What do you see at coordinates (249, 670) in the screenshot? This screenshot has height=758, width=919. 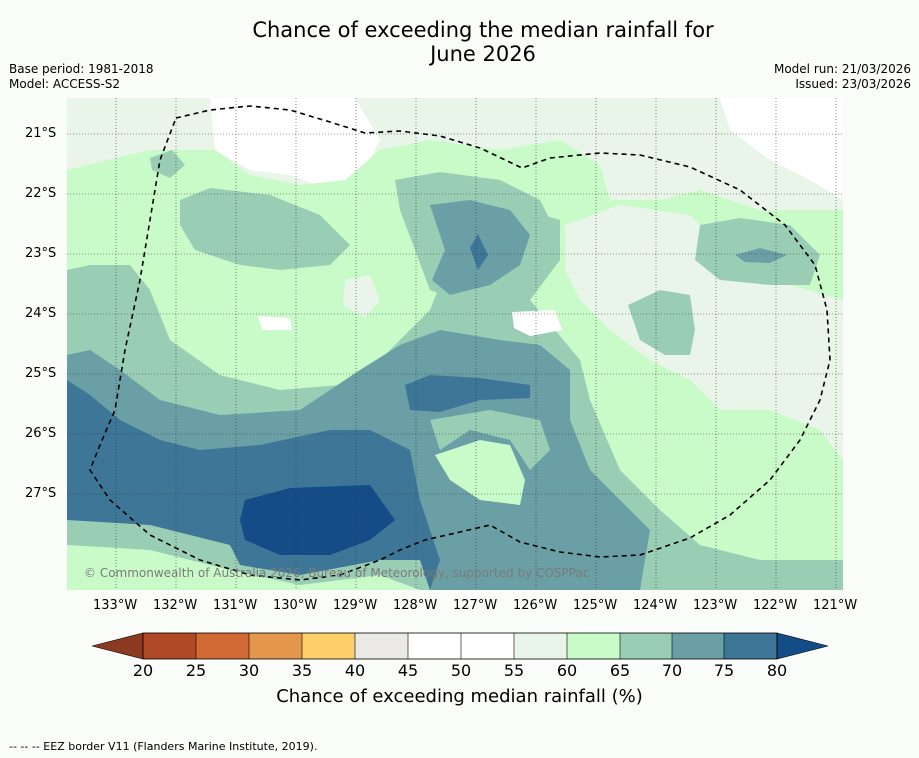 I see `colorbar-tick-30: 30` at bounding box center [249, 670].